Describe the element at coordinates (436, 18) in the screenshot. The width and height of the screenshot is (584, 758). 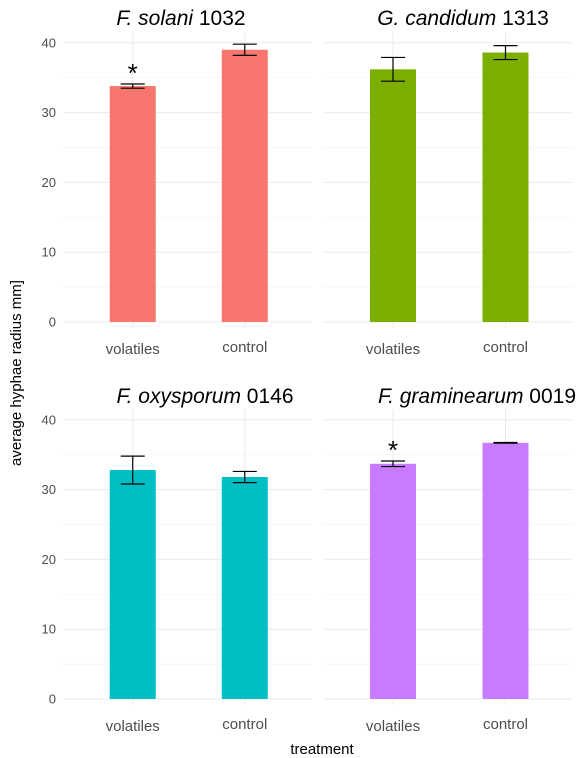
I see `panel-title-species: G. candidum` at that location.